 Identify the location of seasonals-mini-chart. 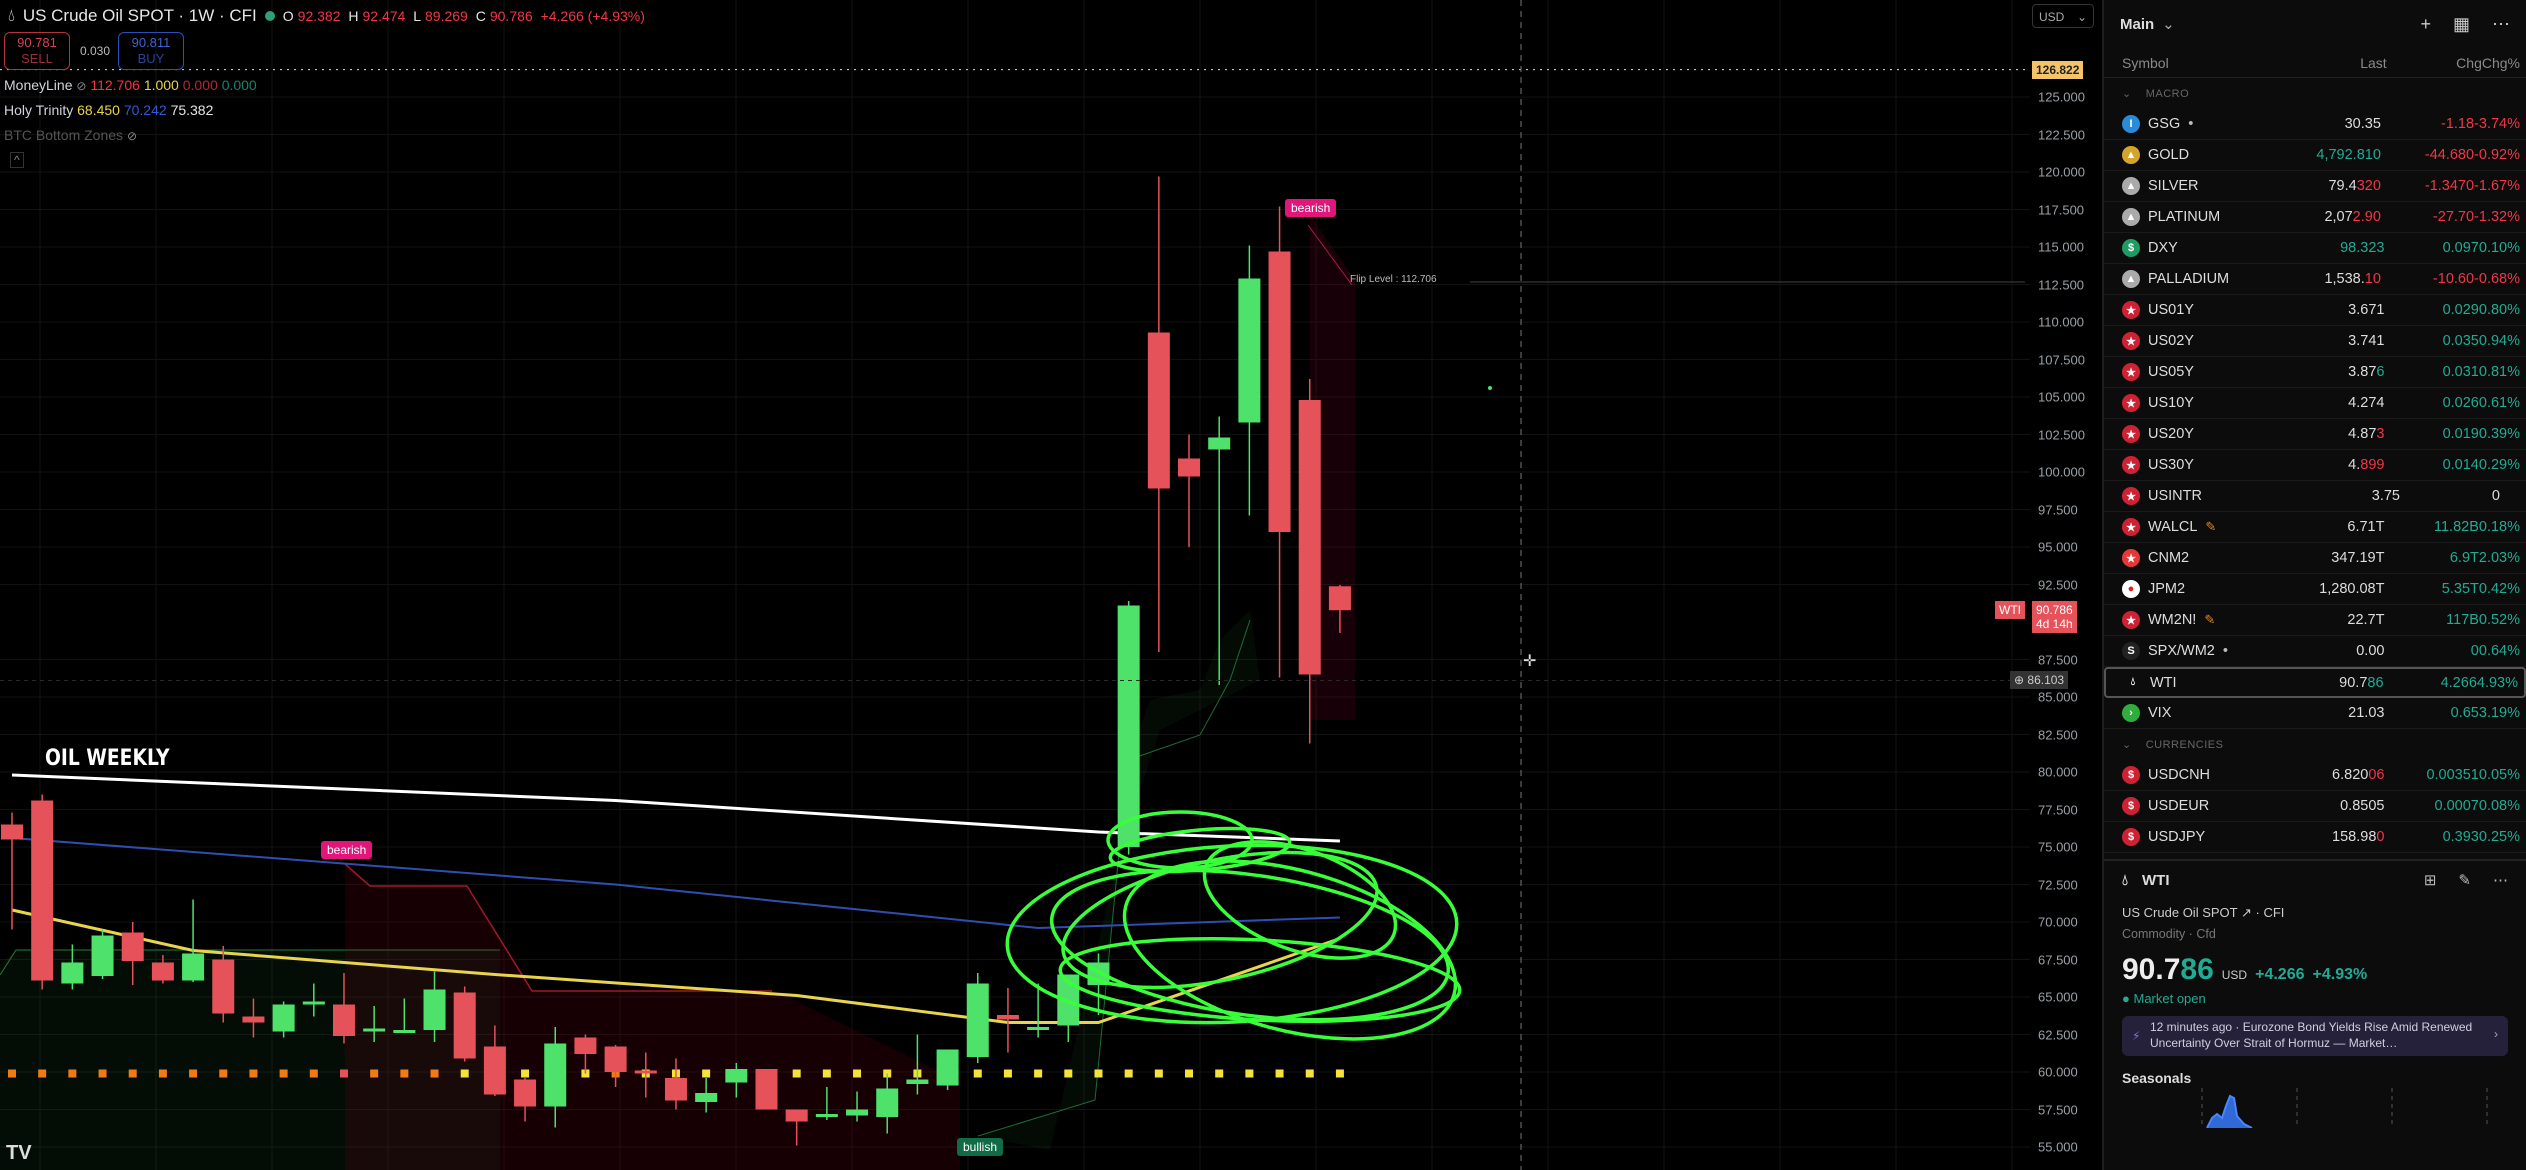
(2317, 1108).